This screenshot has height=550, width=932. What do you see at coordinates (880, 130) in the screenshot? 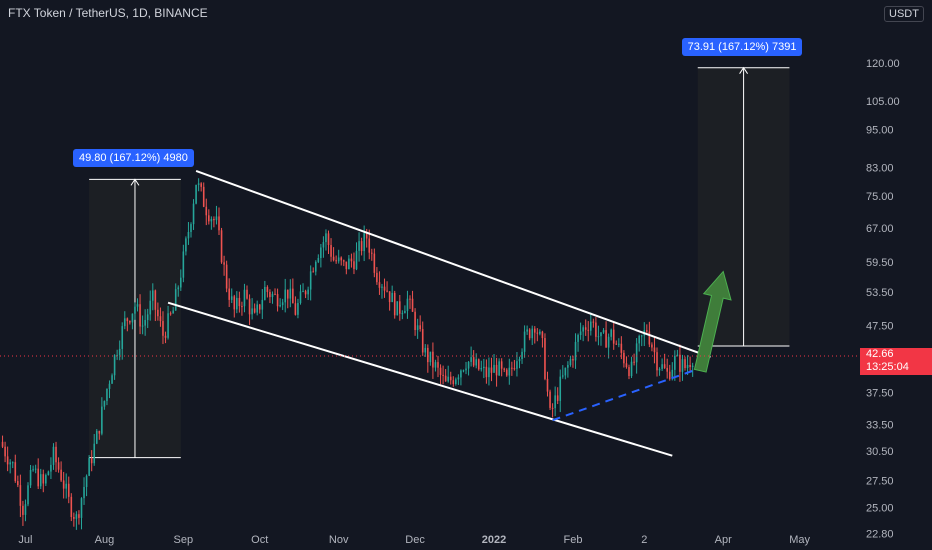
I see `y-tick-label: 95.00` at bounding box center [880, 130].